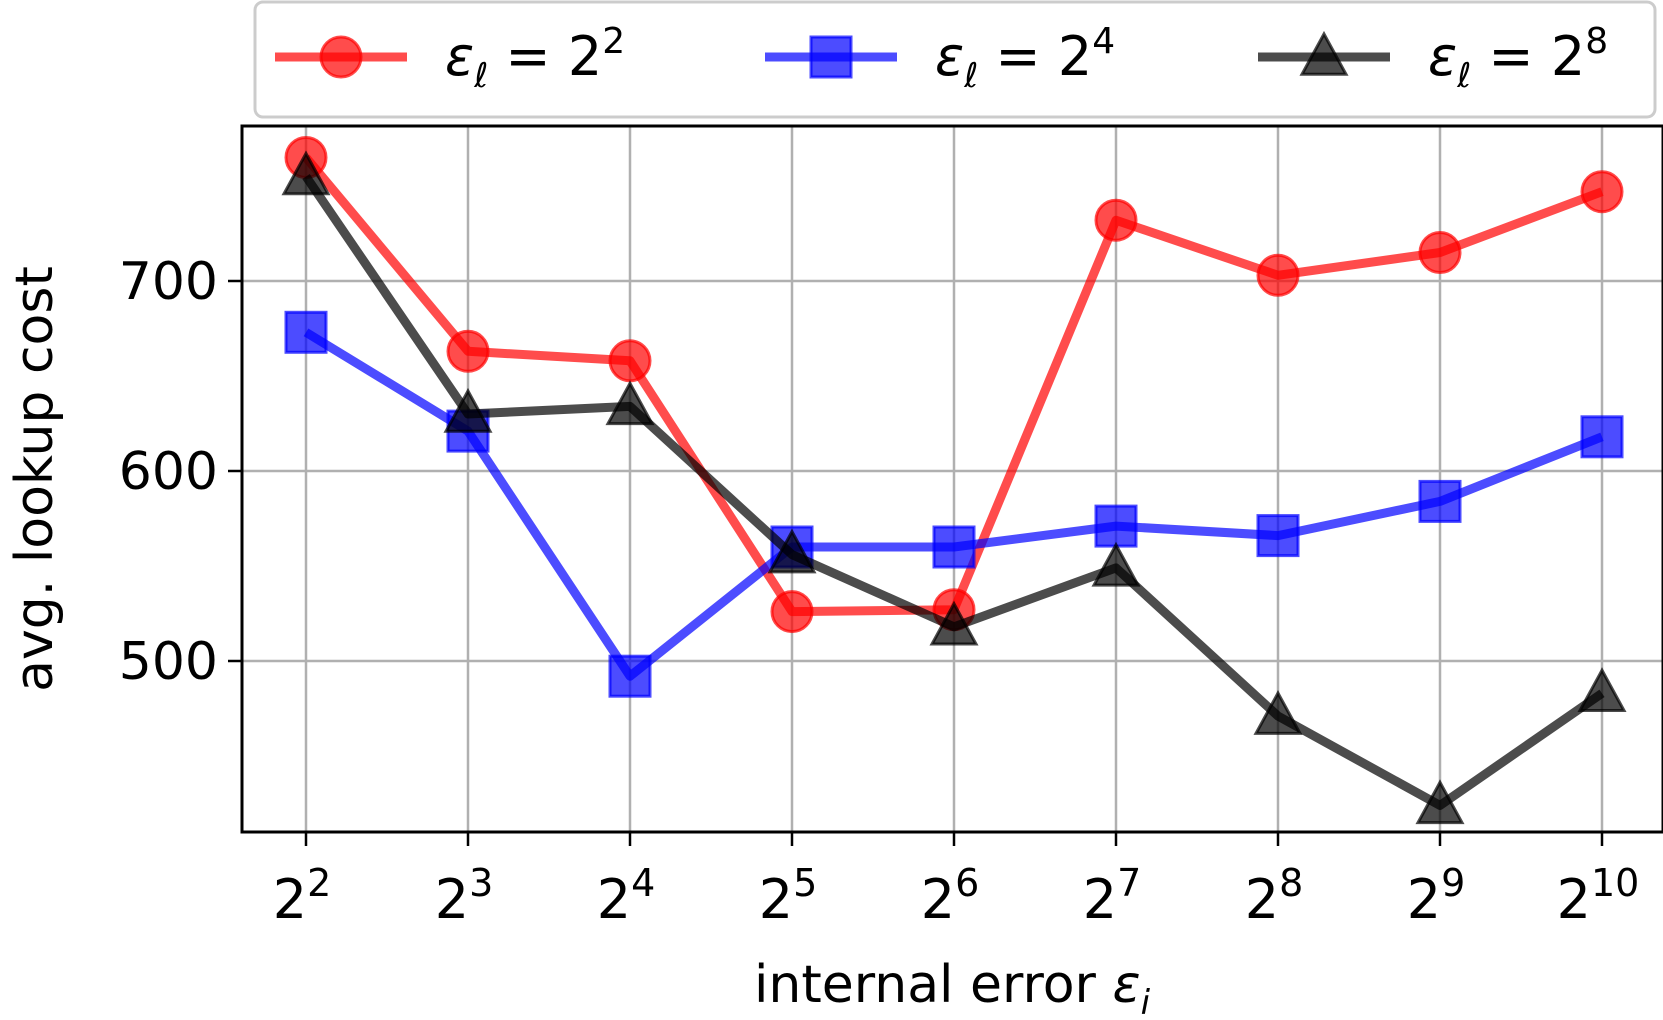 The width and height of the screenshot is (1663, 1020). I want to click on legend: εℓ = 22 εℓ = 24 εℓ = 28, so click(955, 59).